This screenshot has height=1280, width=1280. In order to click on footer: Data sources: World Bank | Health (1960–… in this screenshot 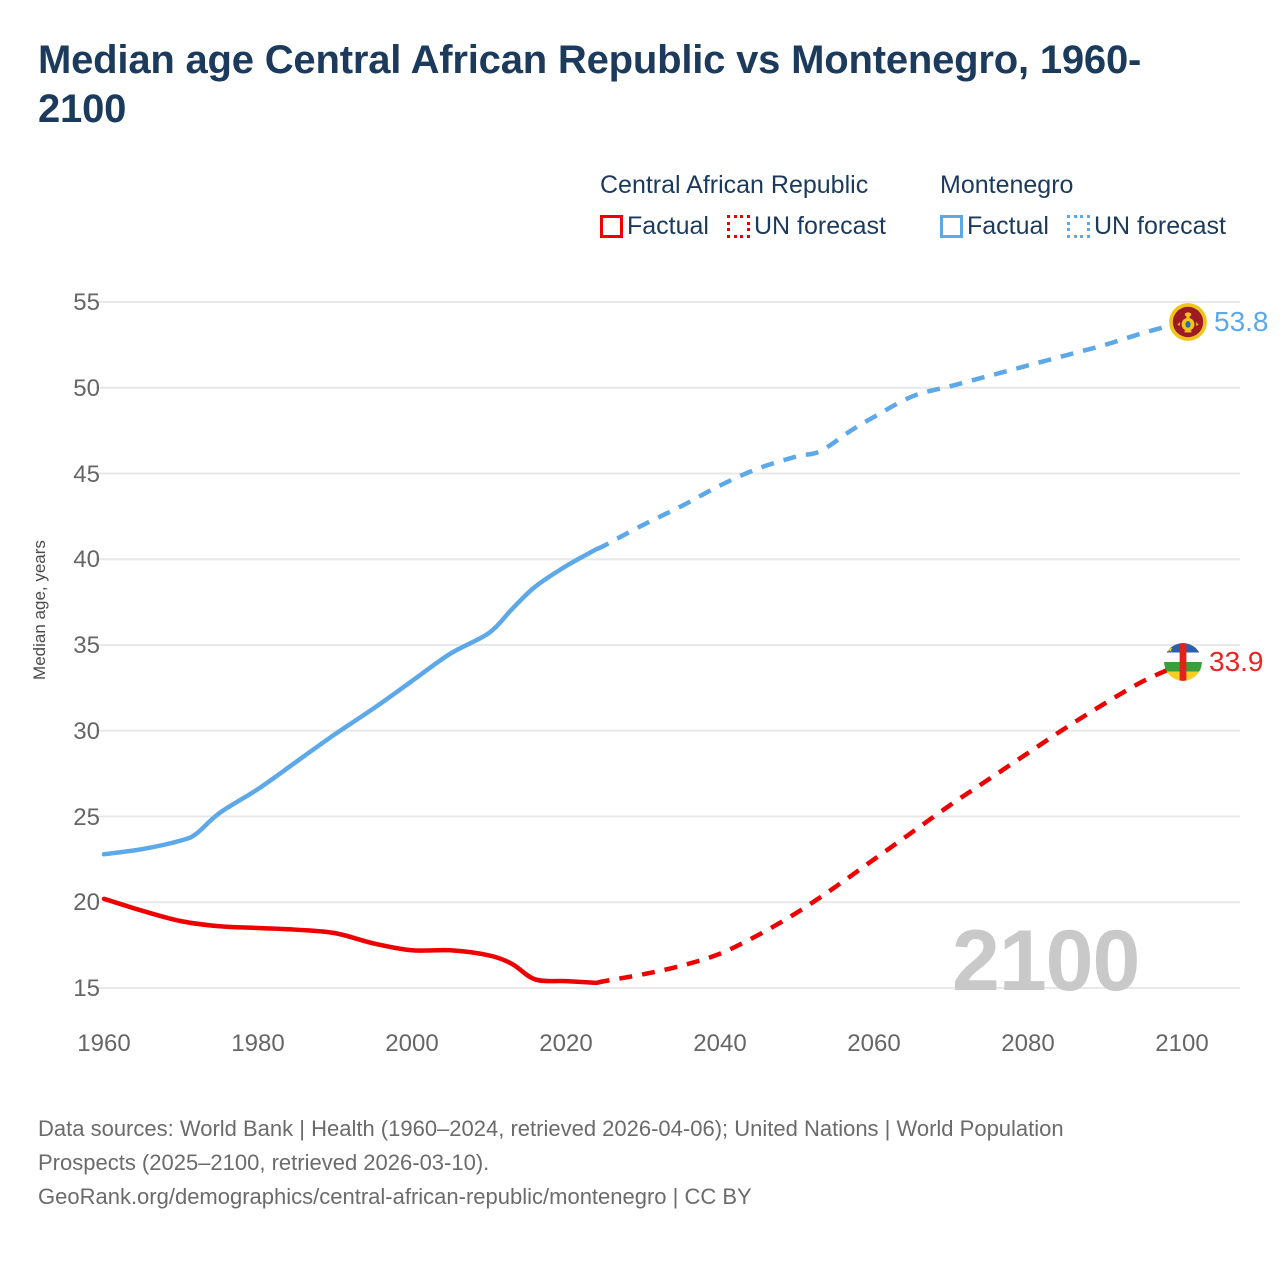, I will do `click(638, 1163)`.